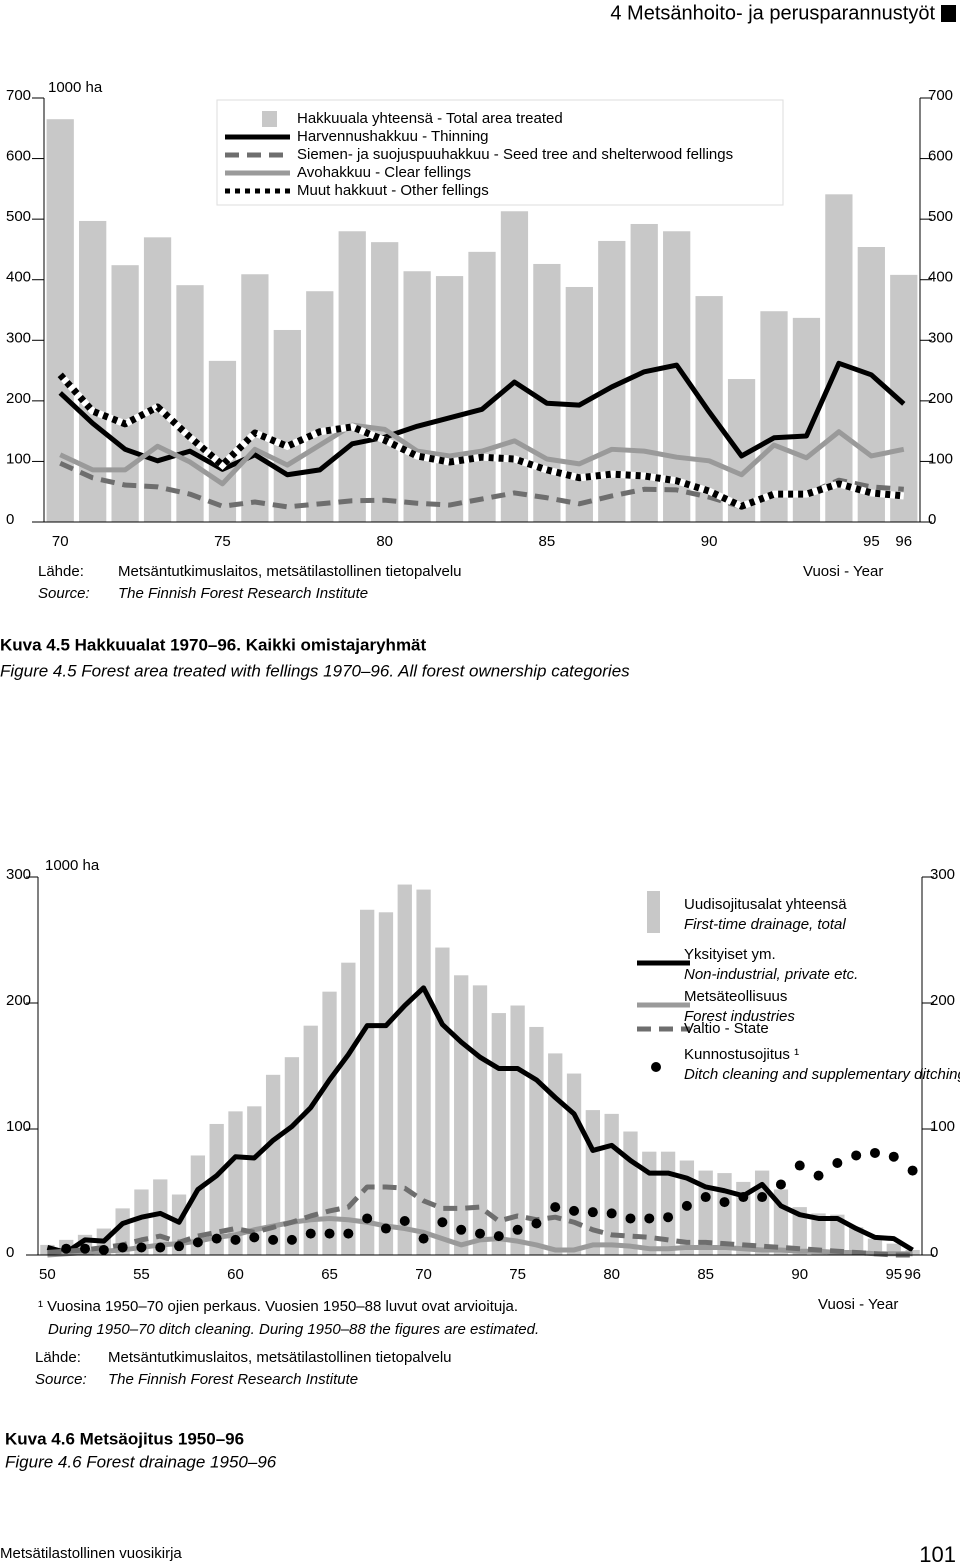 The image size is (960, 1566). What do you see at coordinates (329, 1274) in the screenshot?
I see `x-tick-label: 65` at bounding box center [329, 1274].